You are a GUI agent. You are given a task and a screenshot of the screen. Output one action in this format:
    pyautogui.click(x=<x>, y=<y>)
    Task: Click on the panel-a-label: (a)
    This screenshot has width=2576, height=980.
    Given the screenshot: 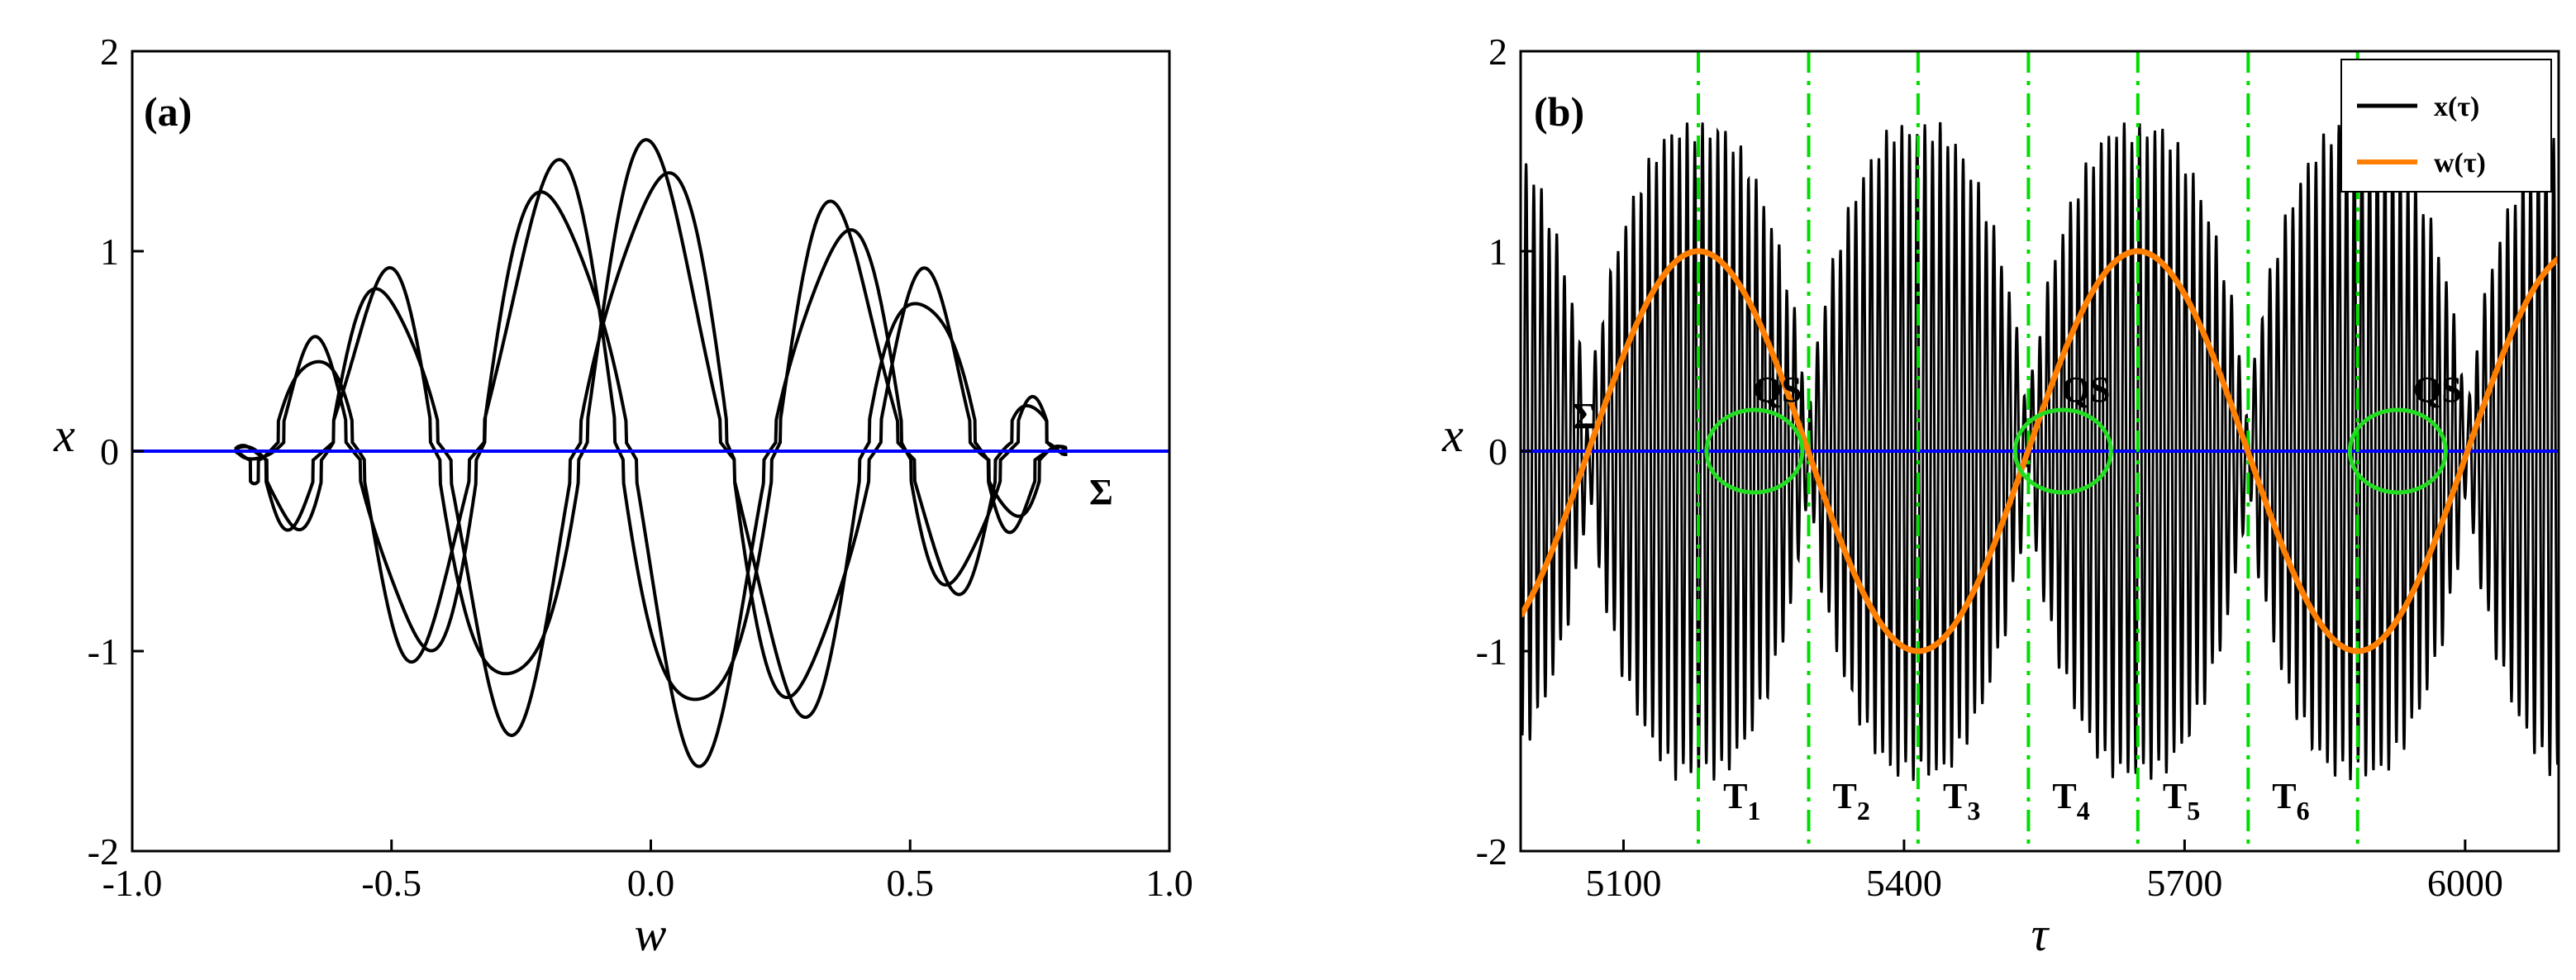 What is the action you would take?
    pyautogui.click(x=168, y=112)
    